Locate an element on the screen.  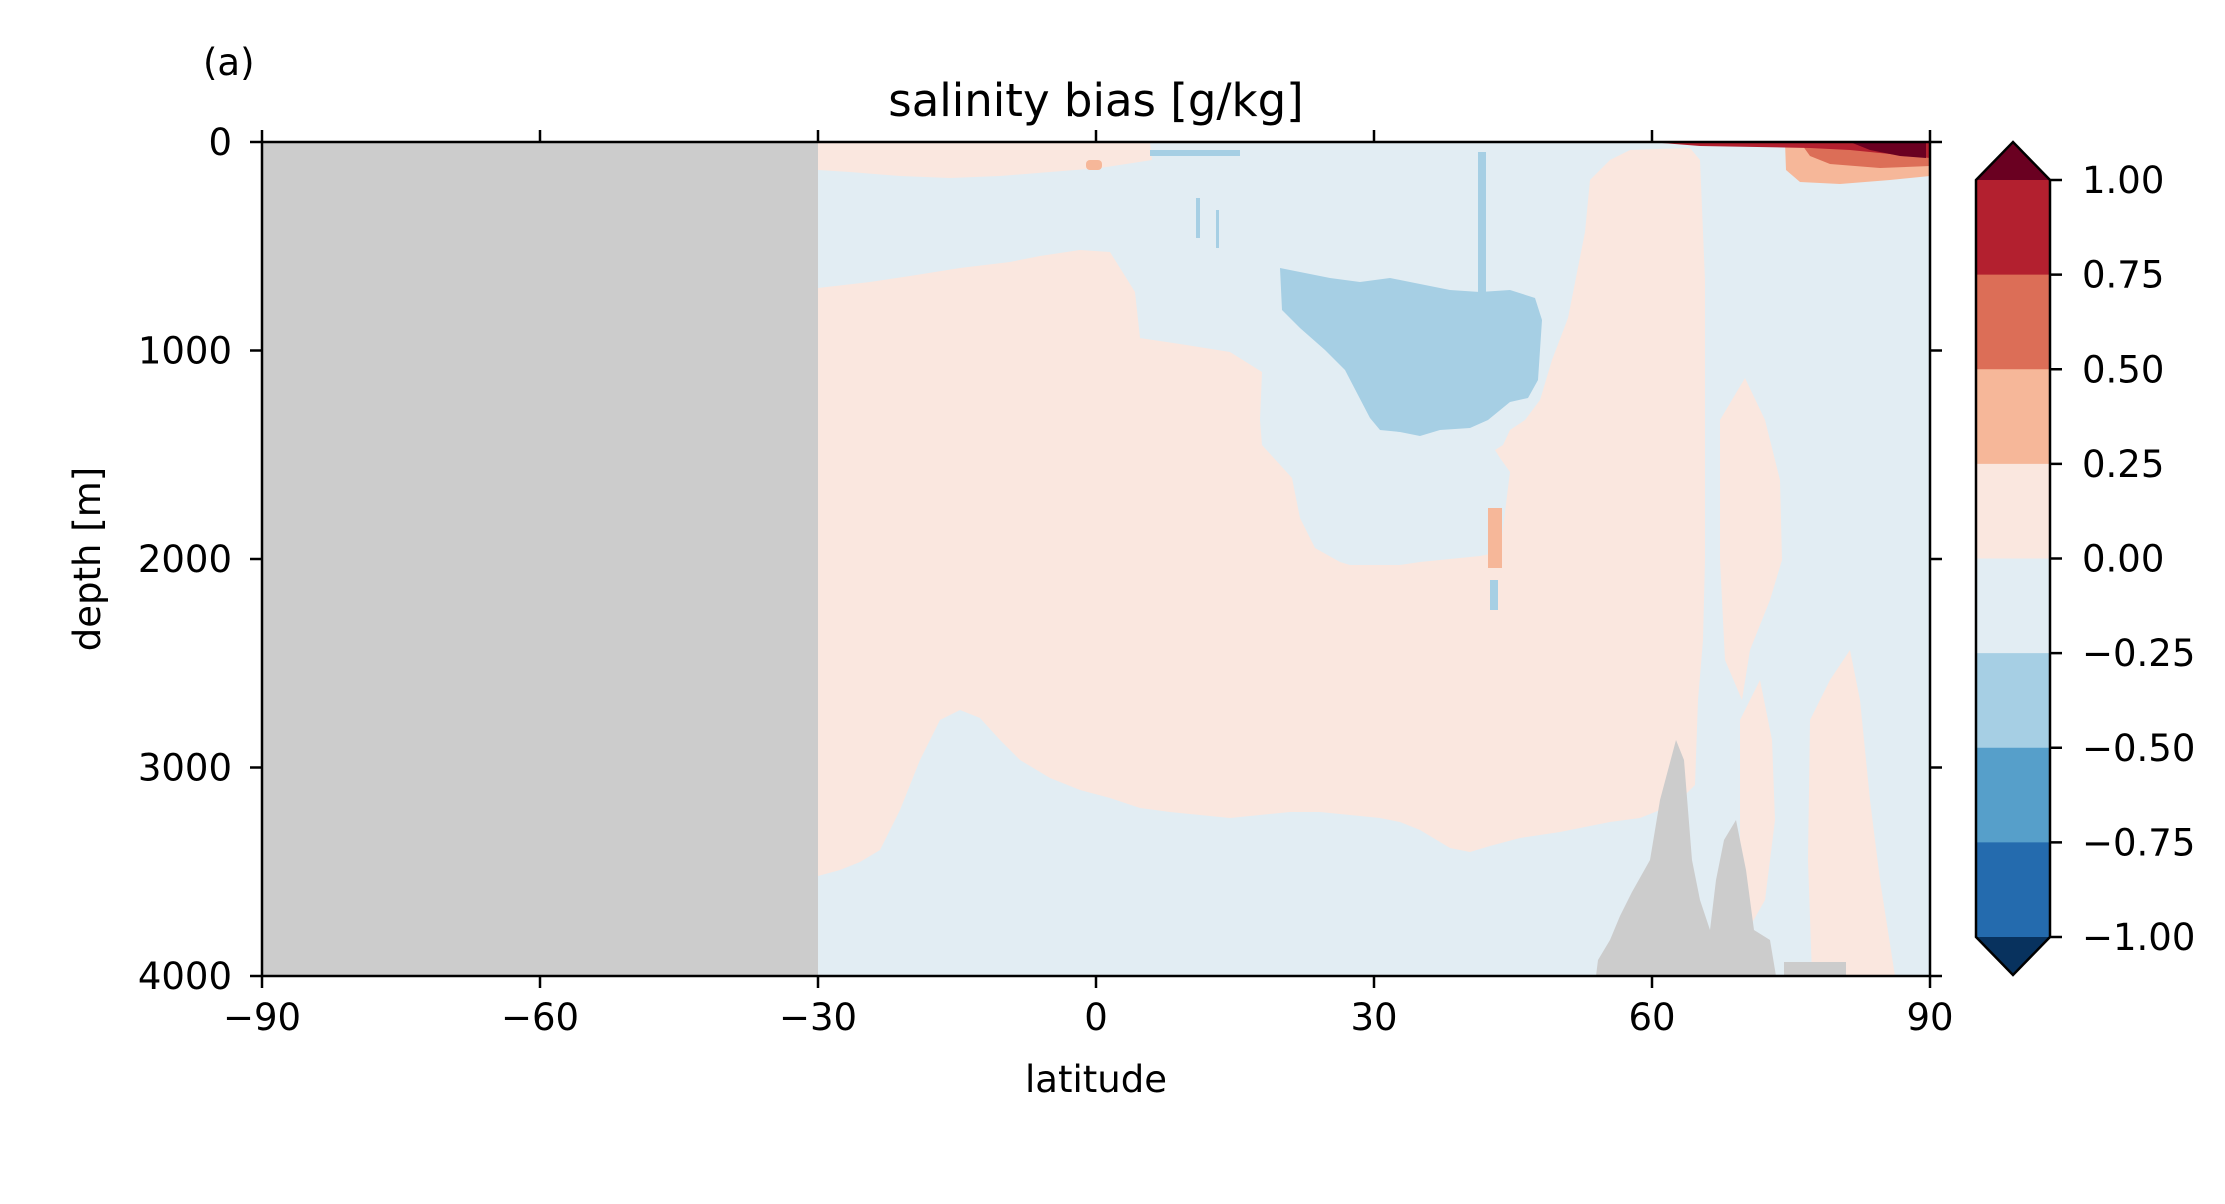
y-tick-label: 3000 is located at coordinates (185, 768).